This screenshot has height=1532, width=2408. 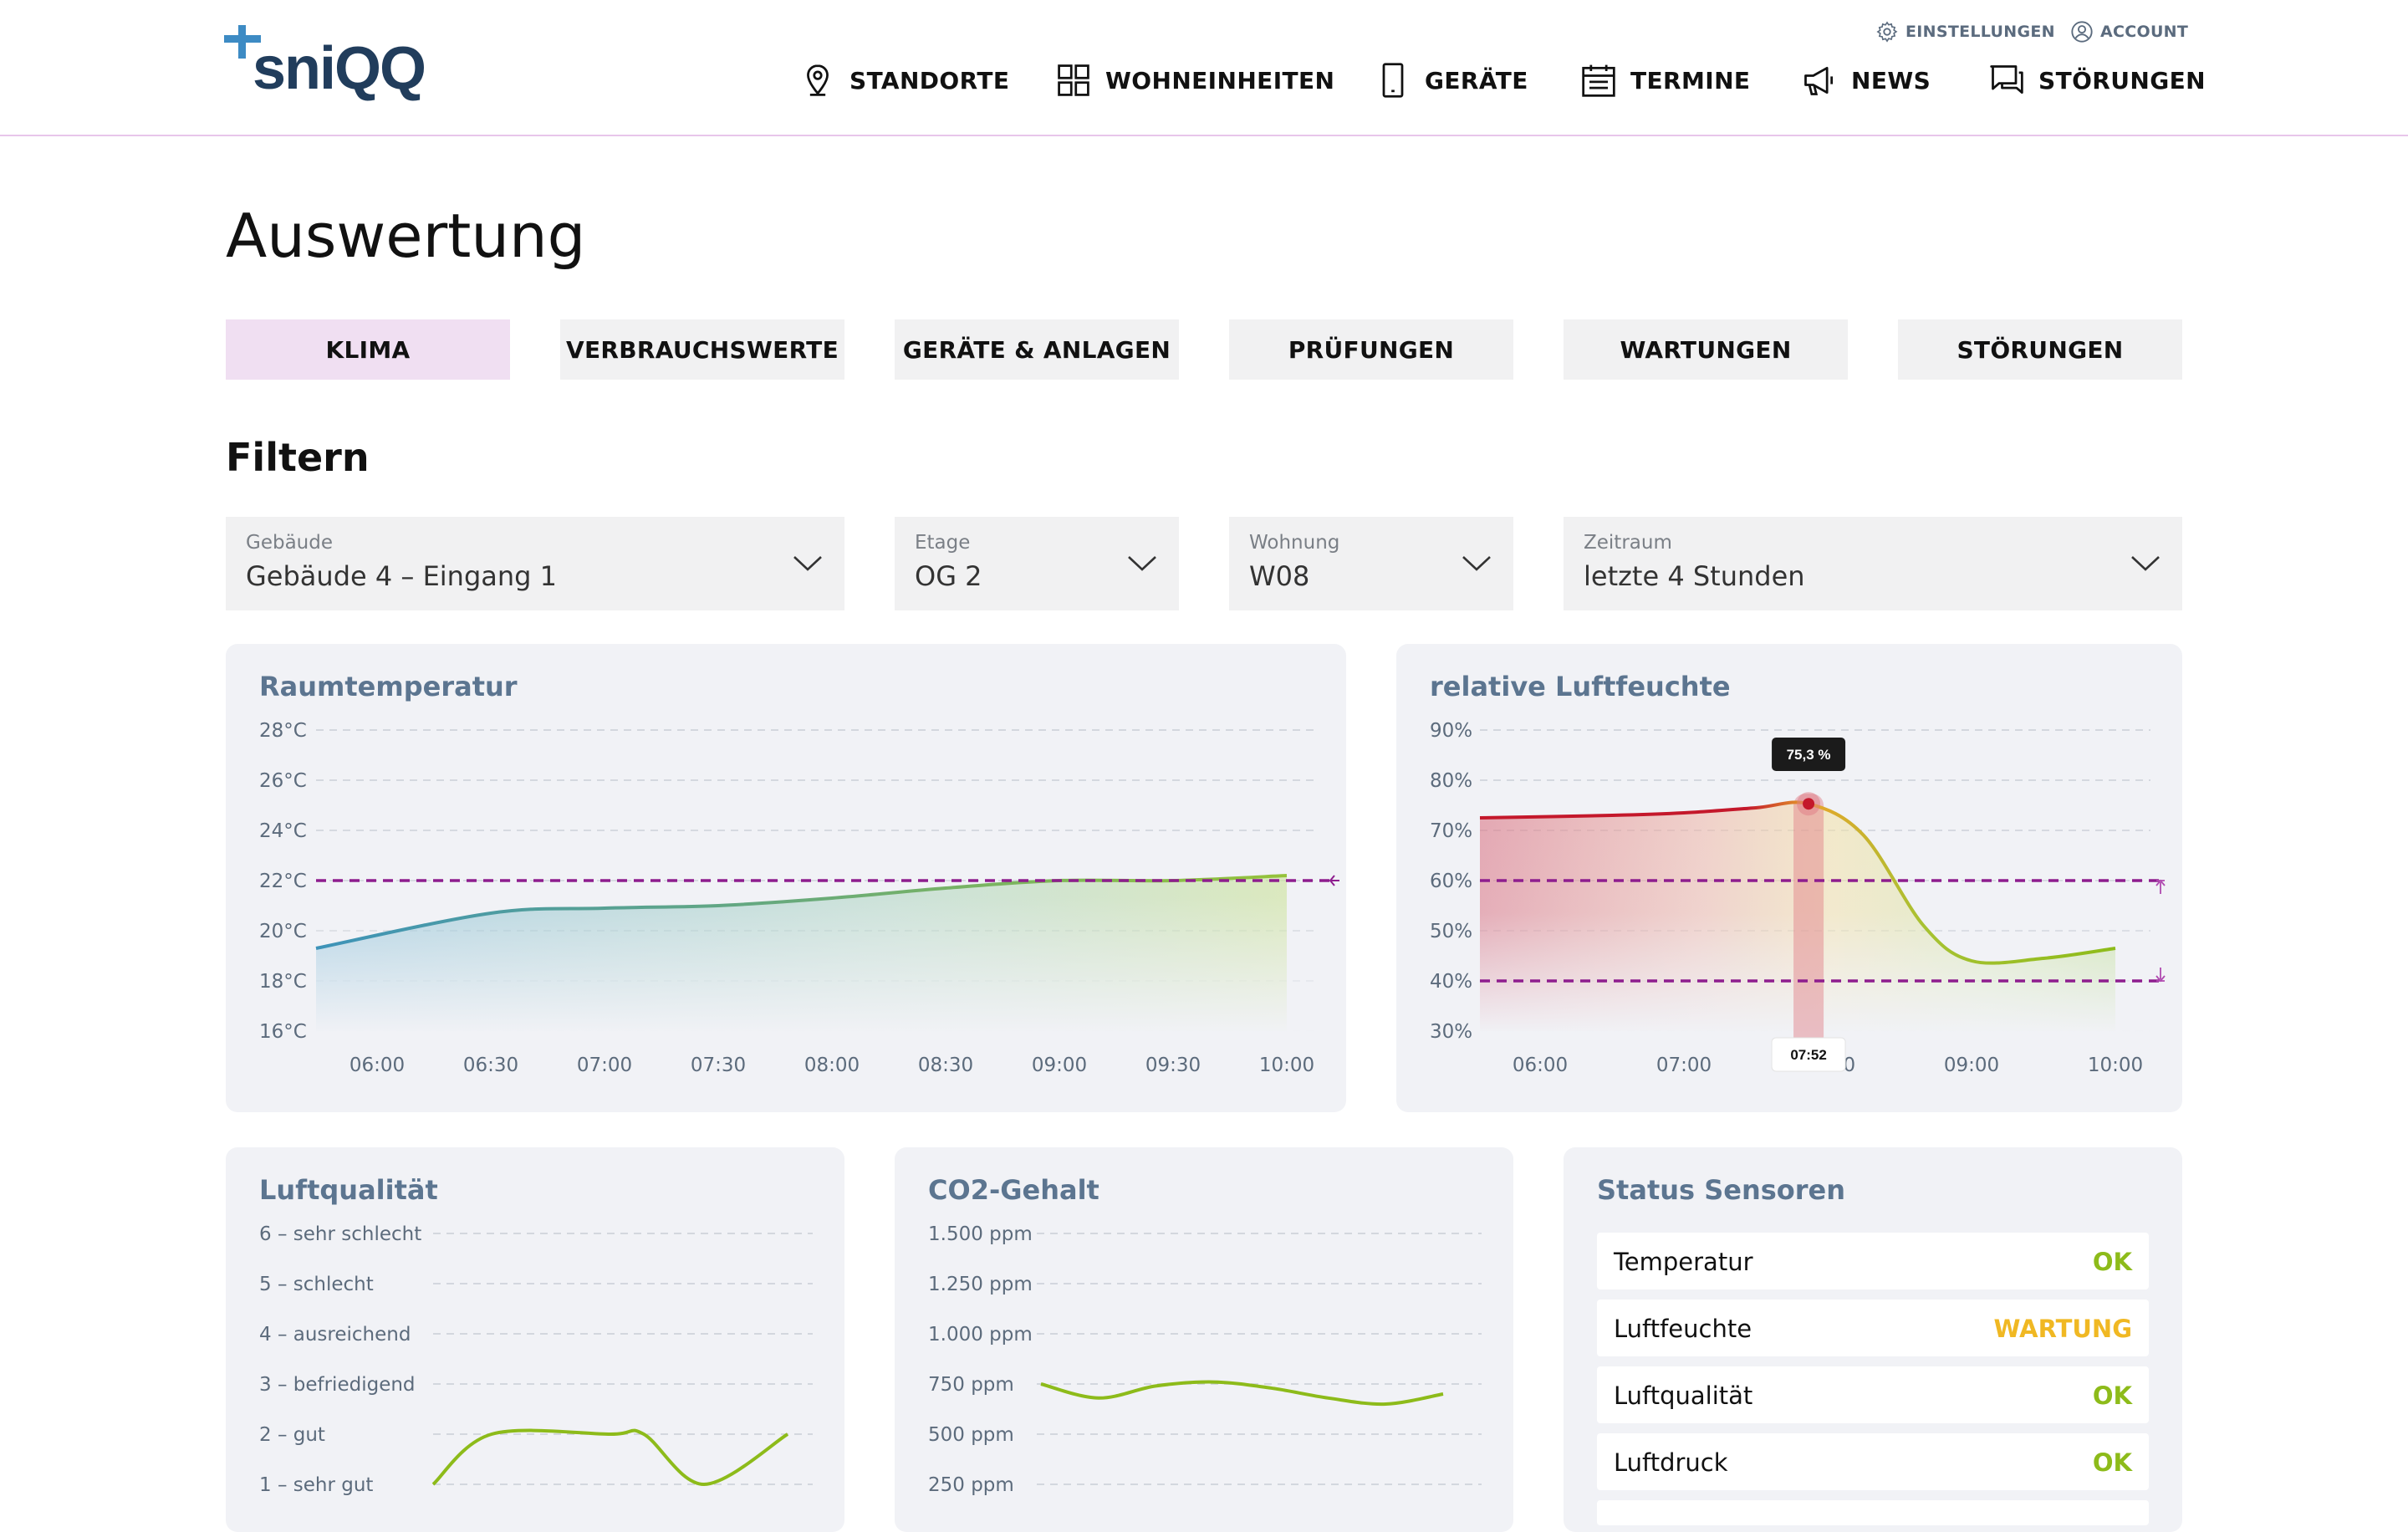 I want to click on y-tick-label: 1.500 ppm, so click(x=981, y=1234).